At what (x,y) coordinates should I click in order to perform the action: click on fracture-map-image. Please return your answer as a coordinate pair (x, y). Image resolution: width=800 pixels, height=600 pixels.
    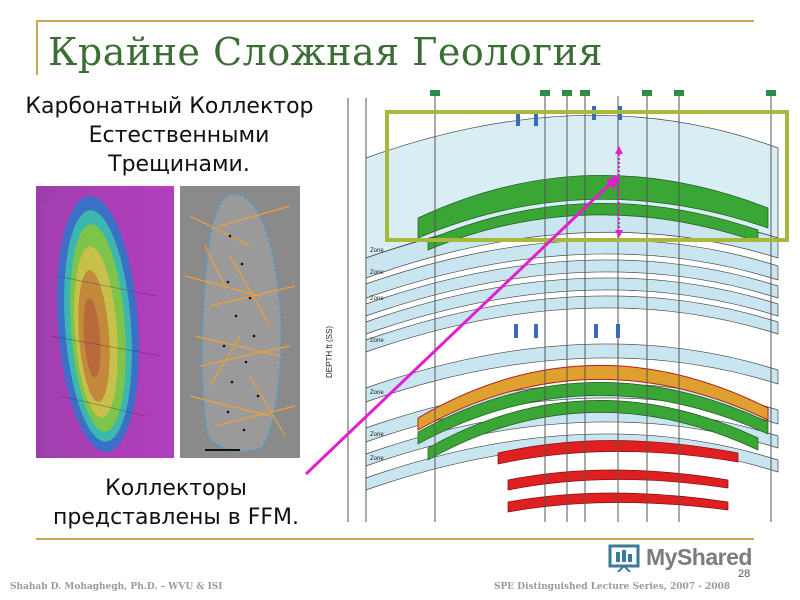
    Looking at the image, I should click on (240, 322).